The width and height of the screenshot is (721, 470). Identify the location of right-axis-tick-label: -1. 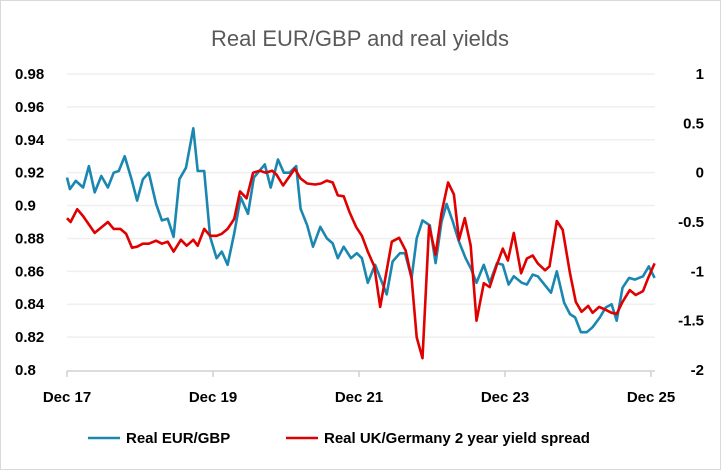
(697, 271).